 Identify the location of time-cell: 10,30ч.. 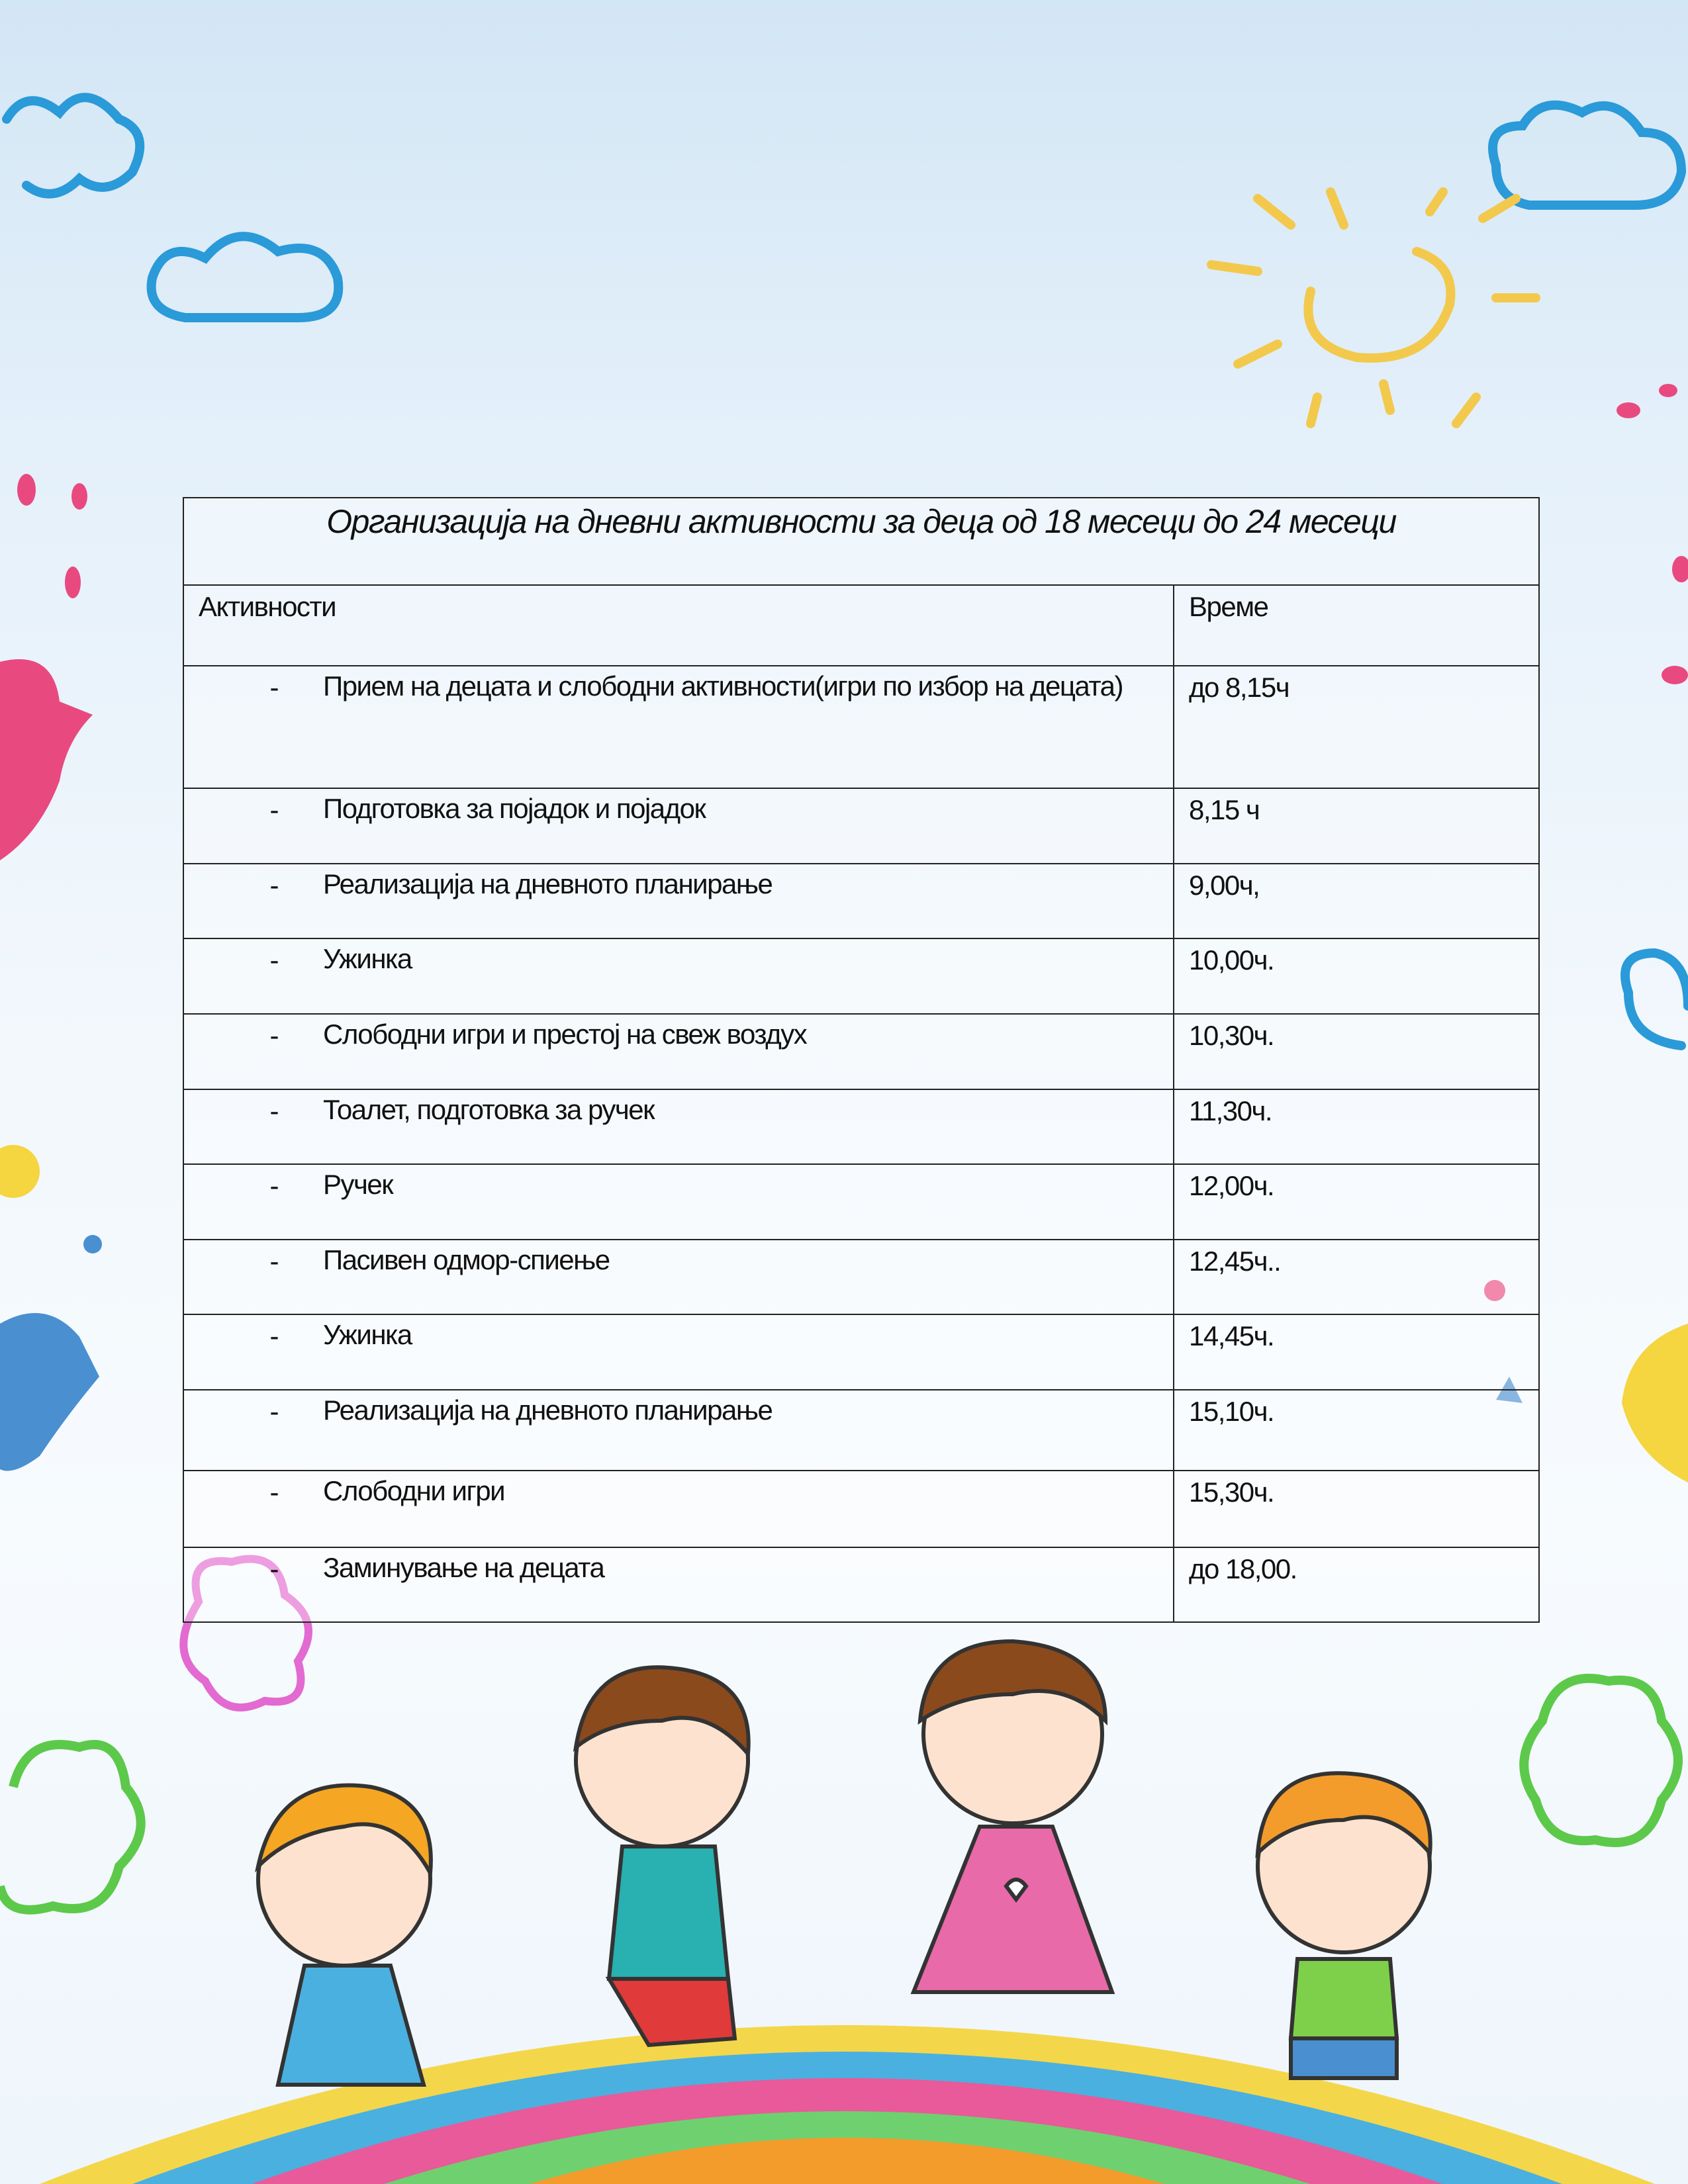
(1356, 1051).